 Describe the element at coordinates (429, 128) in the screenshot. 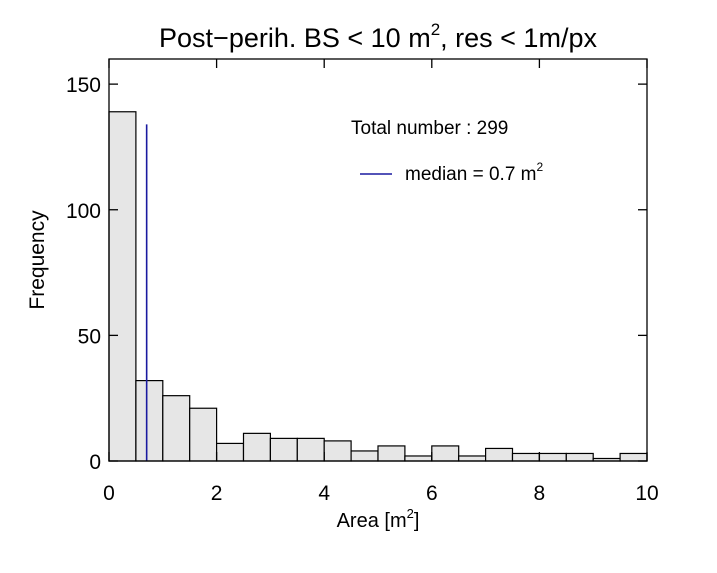

I see `total-number-label: Total number : 299` at that location.